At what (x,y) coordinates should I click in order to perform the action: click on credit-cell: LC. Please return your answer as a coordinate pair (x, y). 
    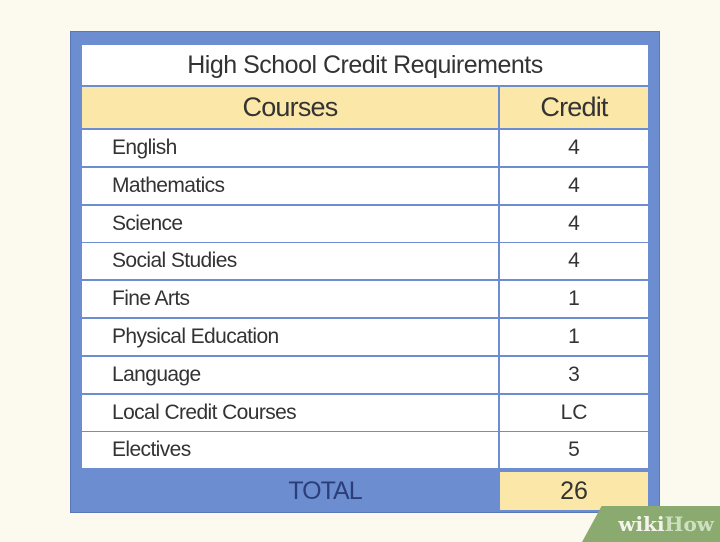
    Looking at the image, I should click on (574, 412).